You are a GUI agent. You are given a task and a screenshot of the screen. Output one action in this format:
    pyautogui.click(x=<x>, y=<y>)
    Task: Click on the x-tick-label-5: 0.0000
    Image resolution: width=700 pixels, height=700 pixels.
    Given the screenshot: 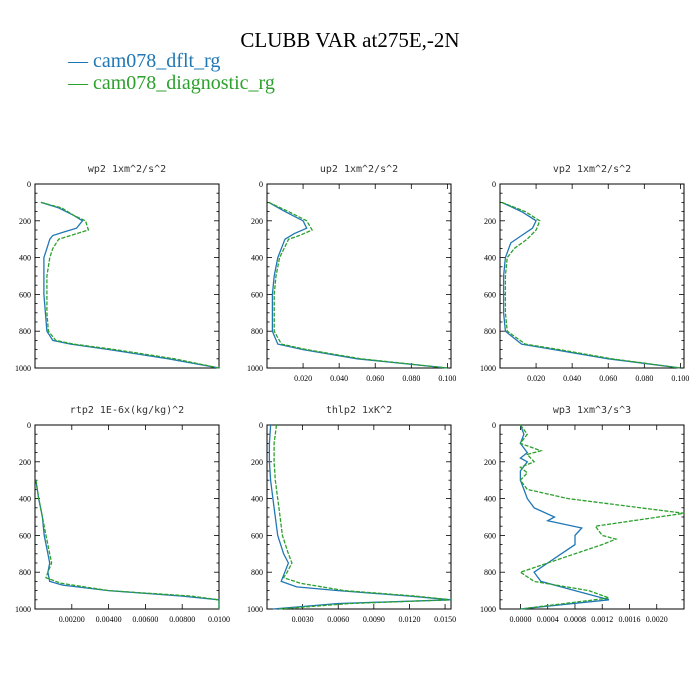 What is the action you would take?
    pyautogui.click(x=520, y=619)
    